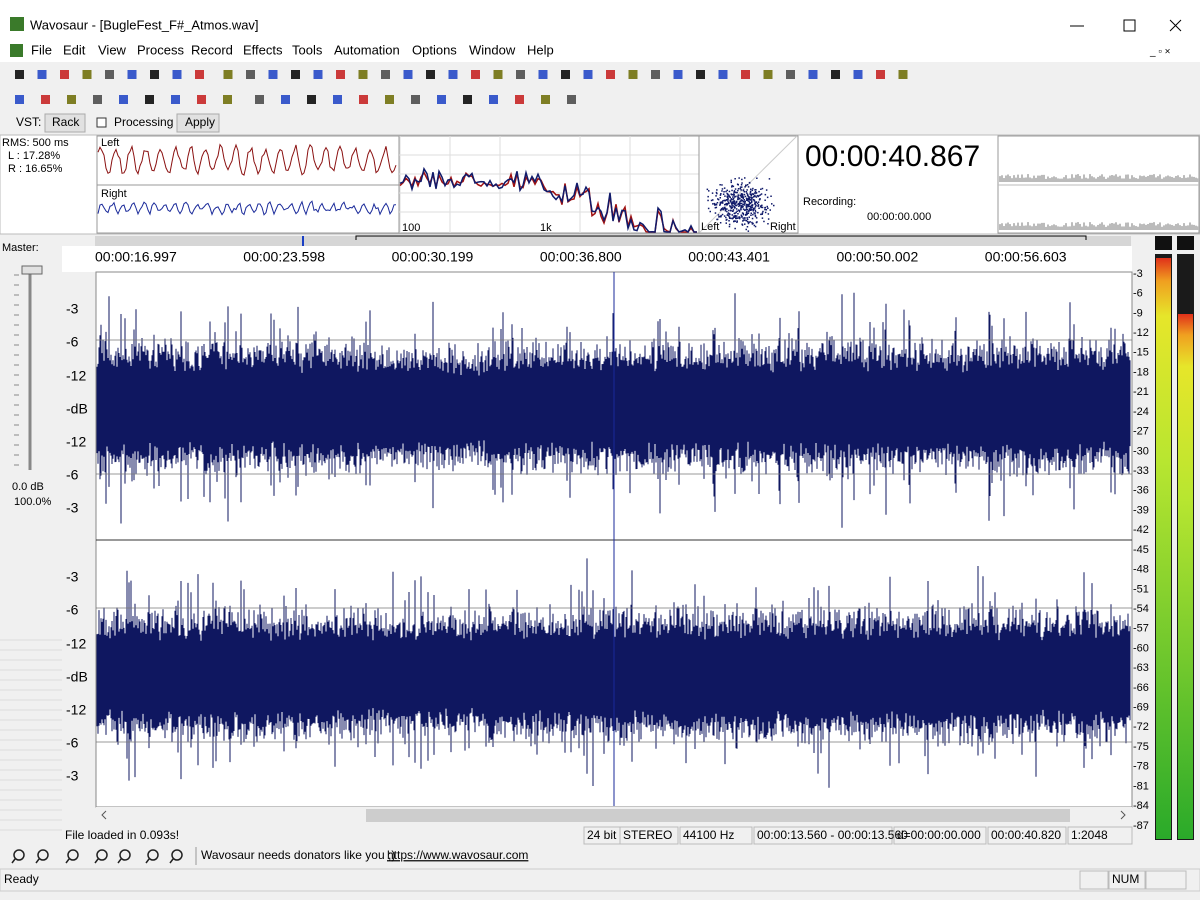  Describe the element at coordinates (263, 49) in the screenshot. I see `menu-item: Effects` at that location.